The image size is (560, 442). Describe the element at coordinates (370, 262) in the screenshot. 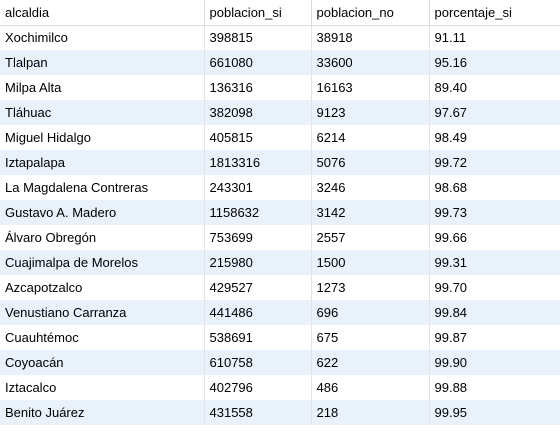

I see `cell-poblacion-no: 1500` at that location.